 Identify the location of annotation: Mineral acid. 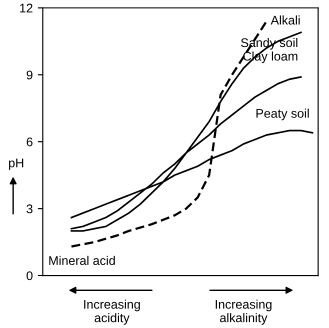
(82, 261).